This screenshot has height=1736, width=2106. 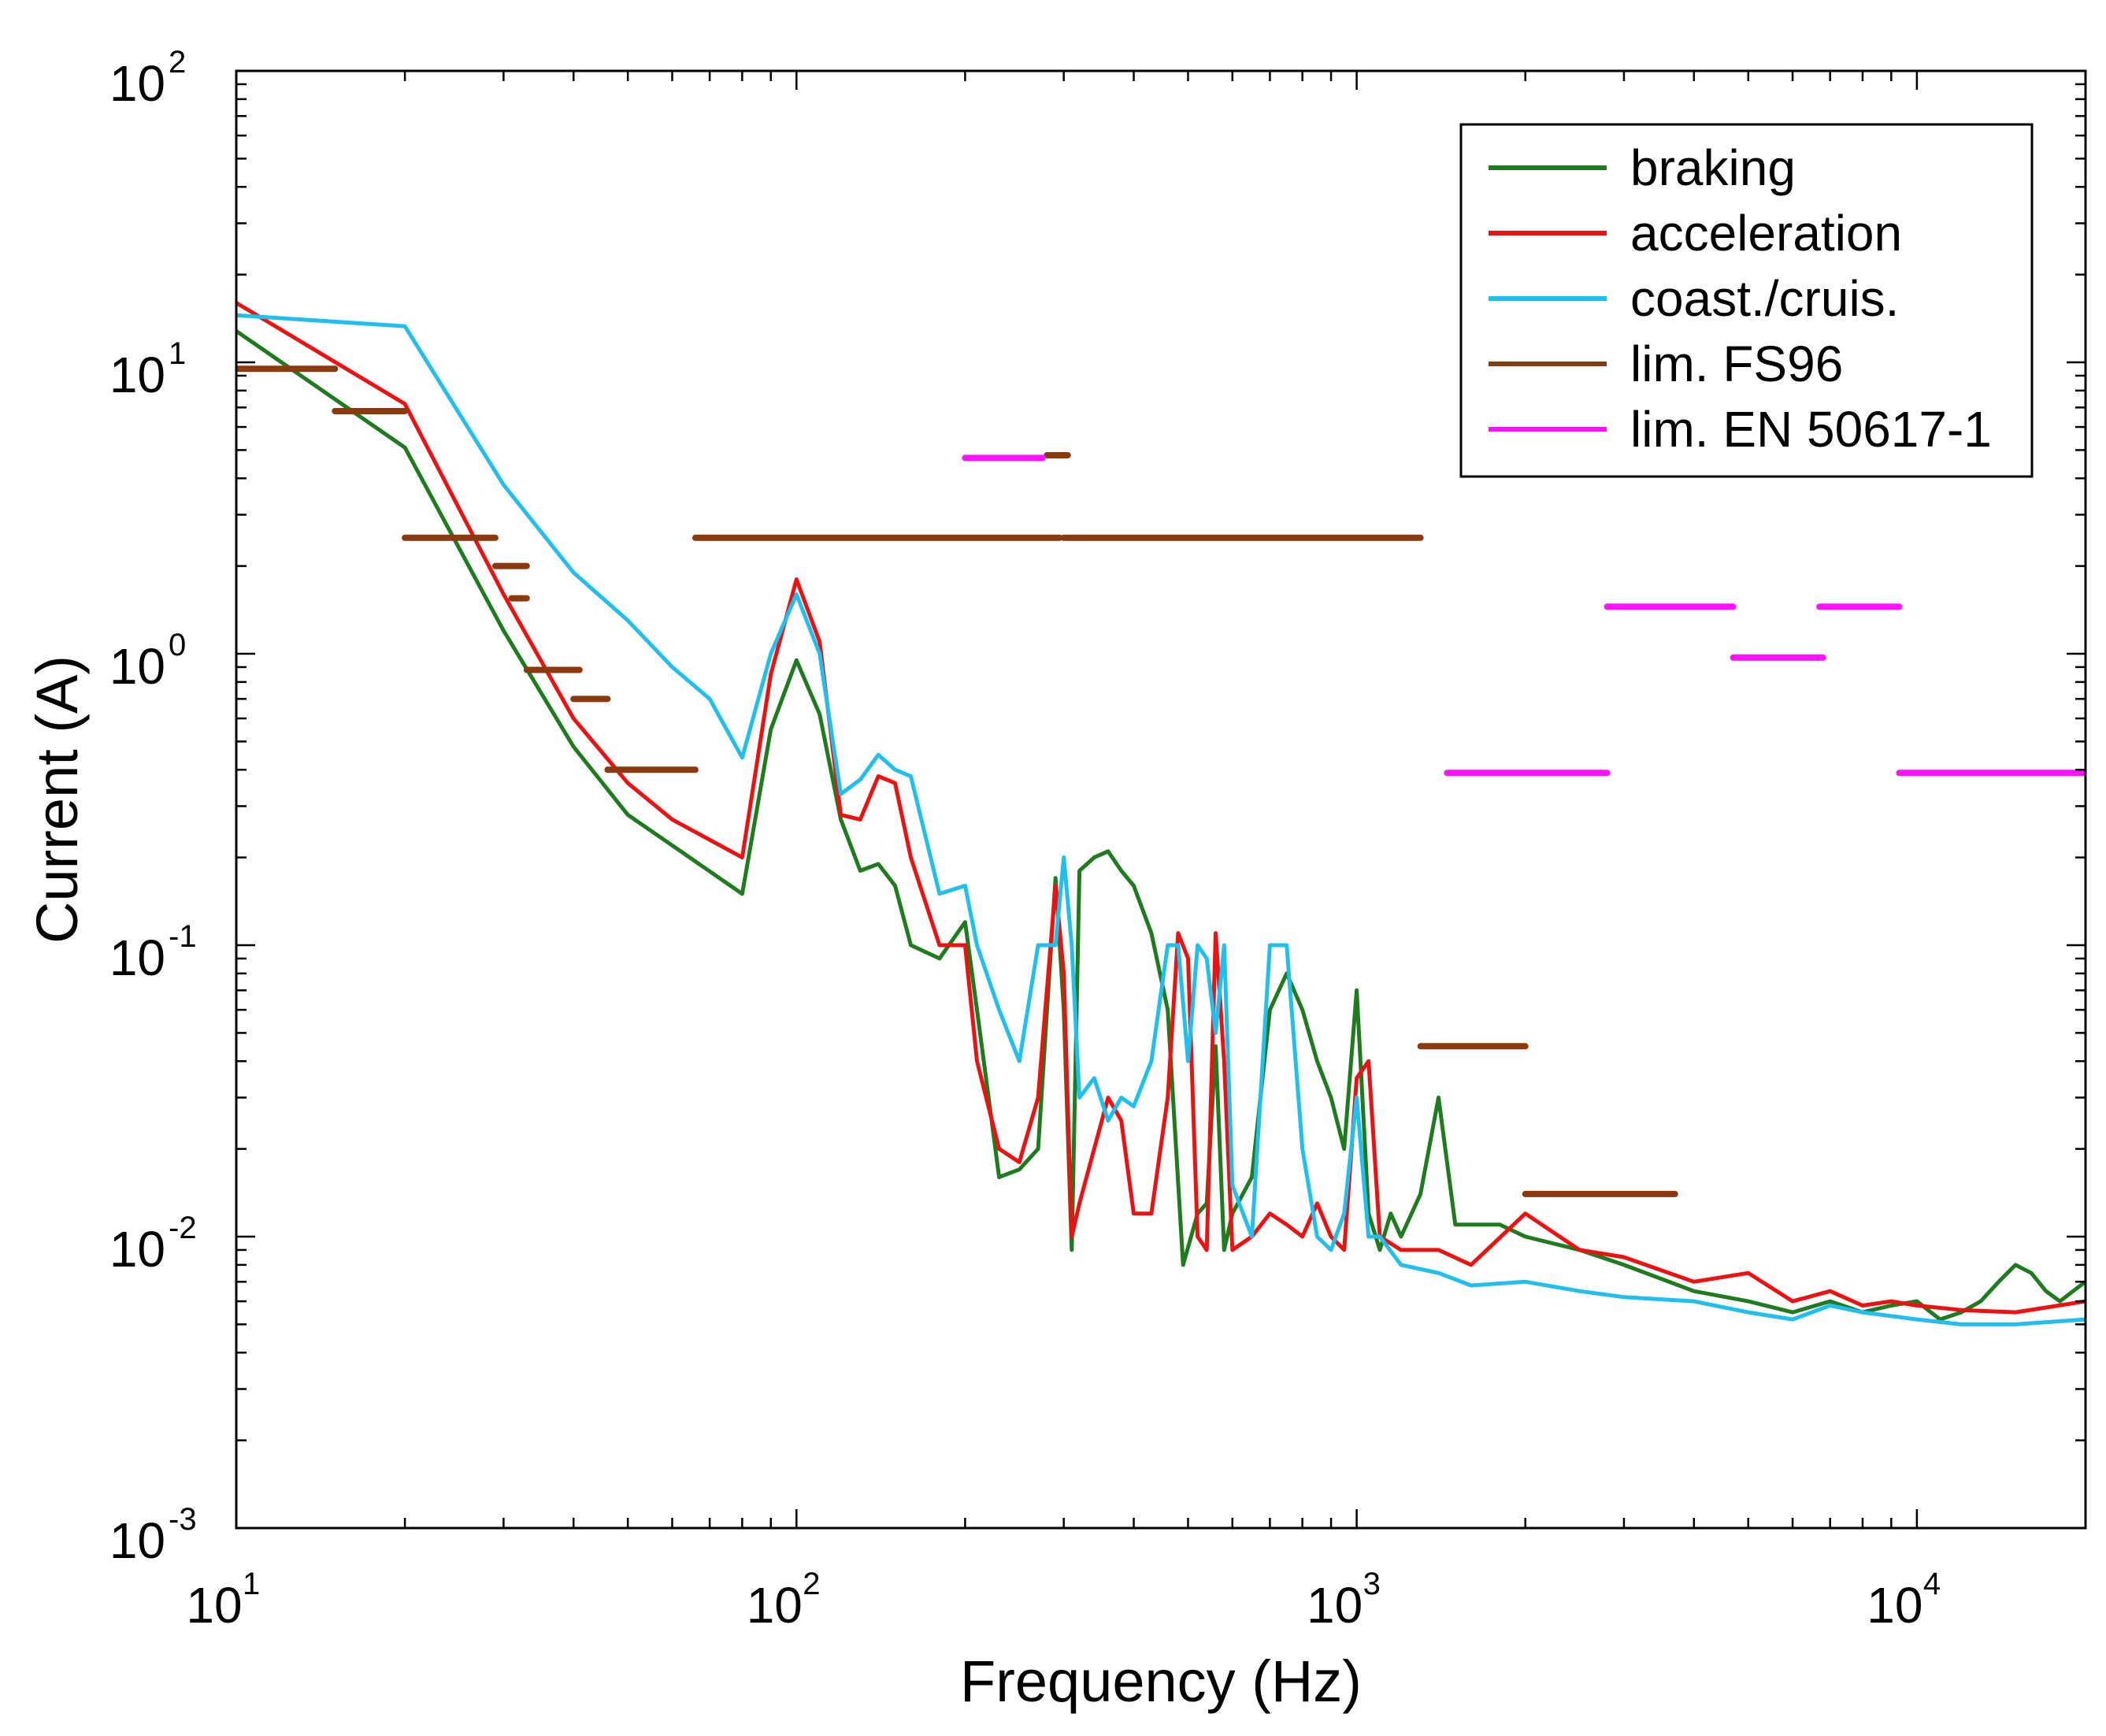 I want to click on y-tick-label: 10 1, so click(x=147, y=370).